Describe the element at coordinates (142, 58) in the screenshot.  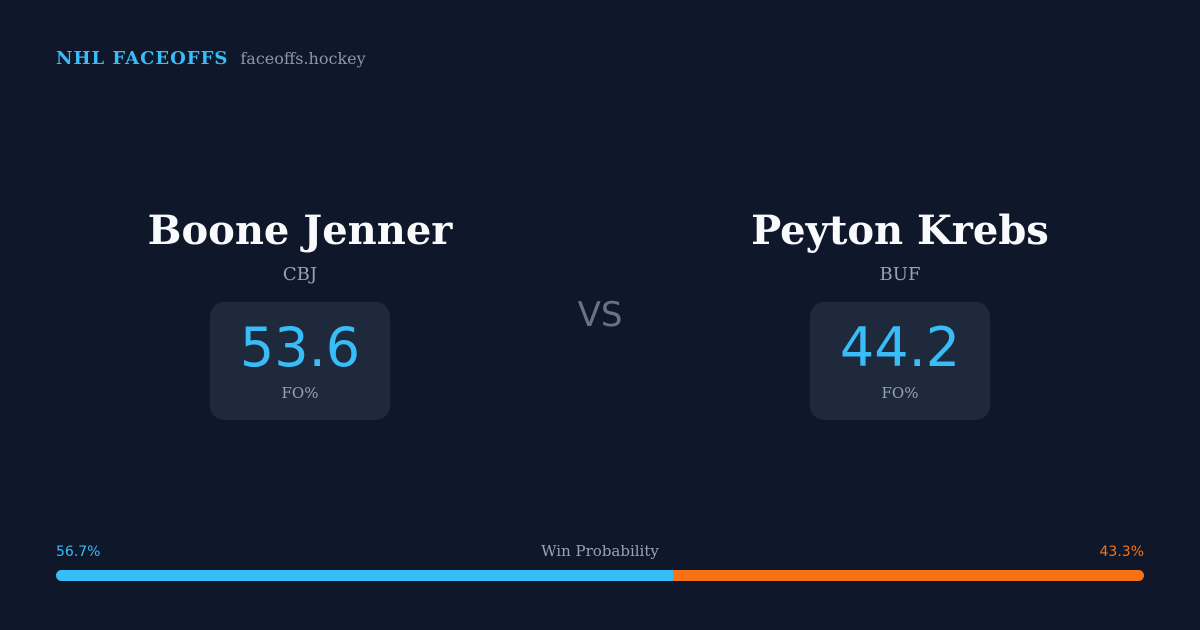
I see `brand-name: NHL FACEOFFS` at that location.